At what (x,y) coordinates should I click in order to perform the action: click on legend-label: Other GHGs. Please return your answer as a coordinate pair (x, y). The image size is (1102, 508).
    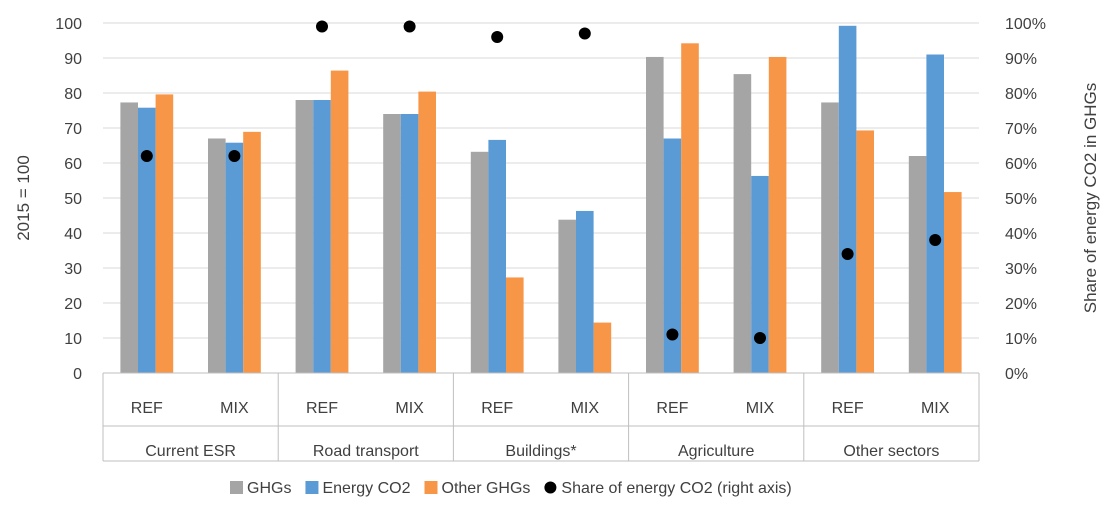
    Looking at the image, I should click on (486, 488).